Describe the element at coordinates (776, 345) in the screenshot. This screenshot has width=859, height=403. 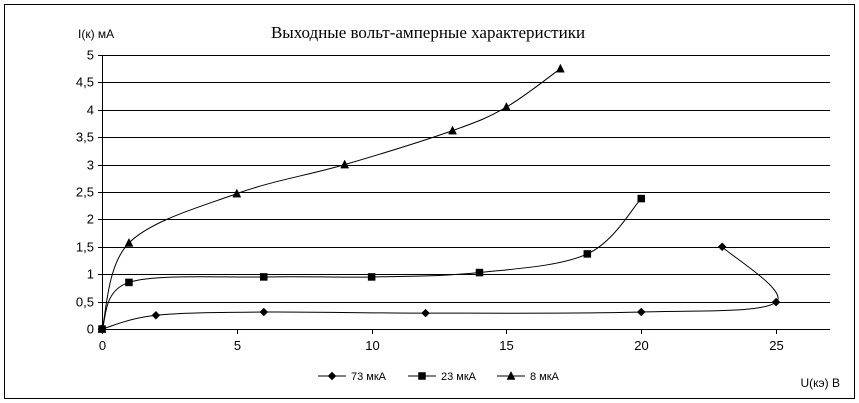
I see `x-tick-label: 25` at that location.